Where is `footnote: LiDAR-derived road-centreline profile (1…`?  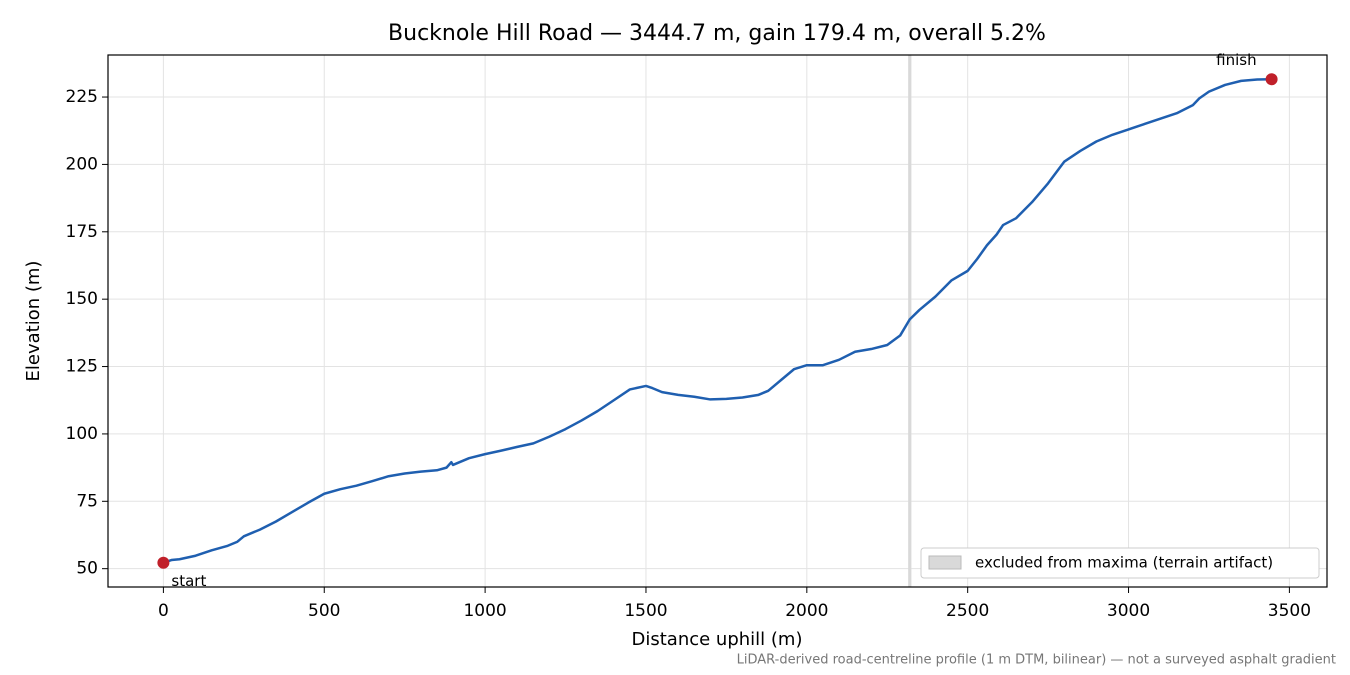
footnote: LiDAR-derived road-centreline profile (1… is located at coordinates (1036, 660).